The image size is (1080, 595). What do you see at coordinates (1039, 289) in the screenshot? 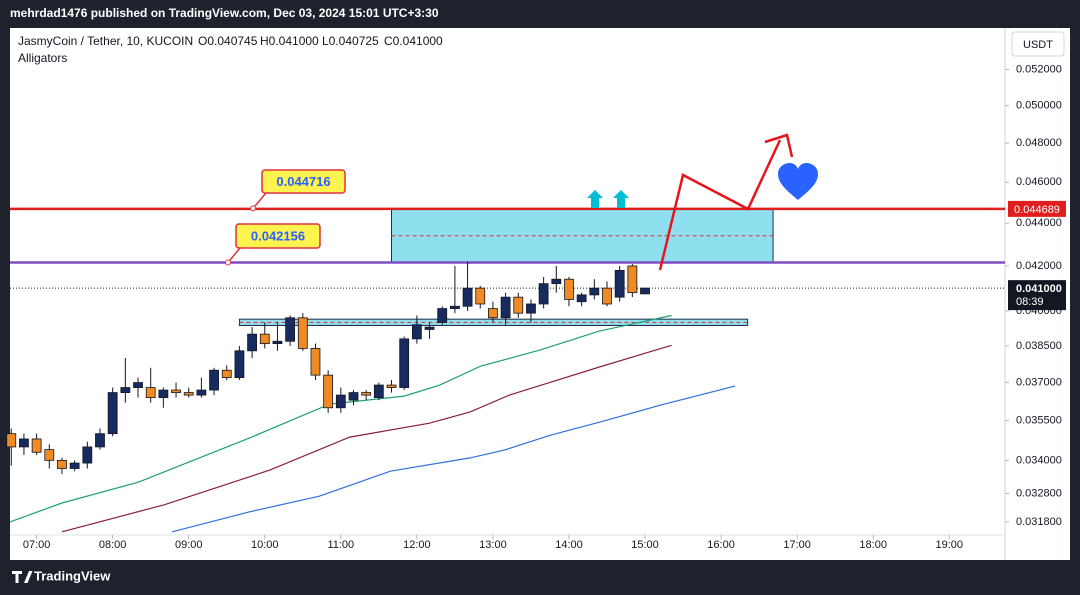
I see `last-price-label: 0.041000` at bounding box center [1039, 289].